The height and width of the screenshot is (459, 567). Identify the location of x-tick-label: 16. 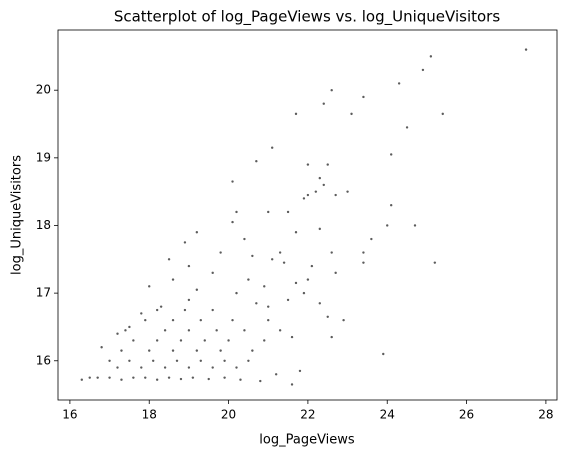
(69, 415).